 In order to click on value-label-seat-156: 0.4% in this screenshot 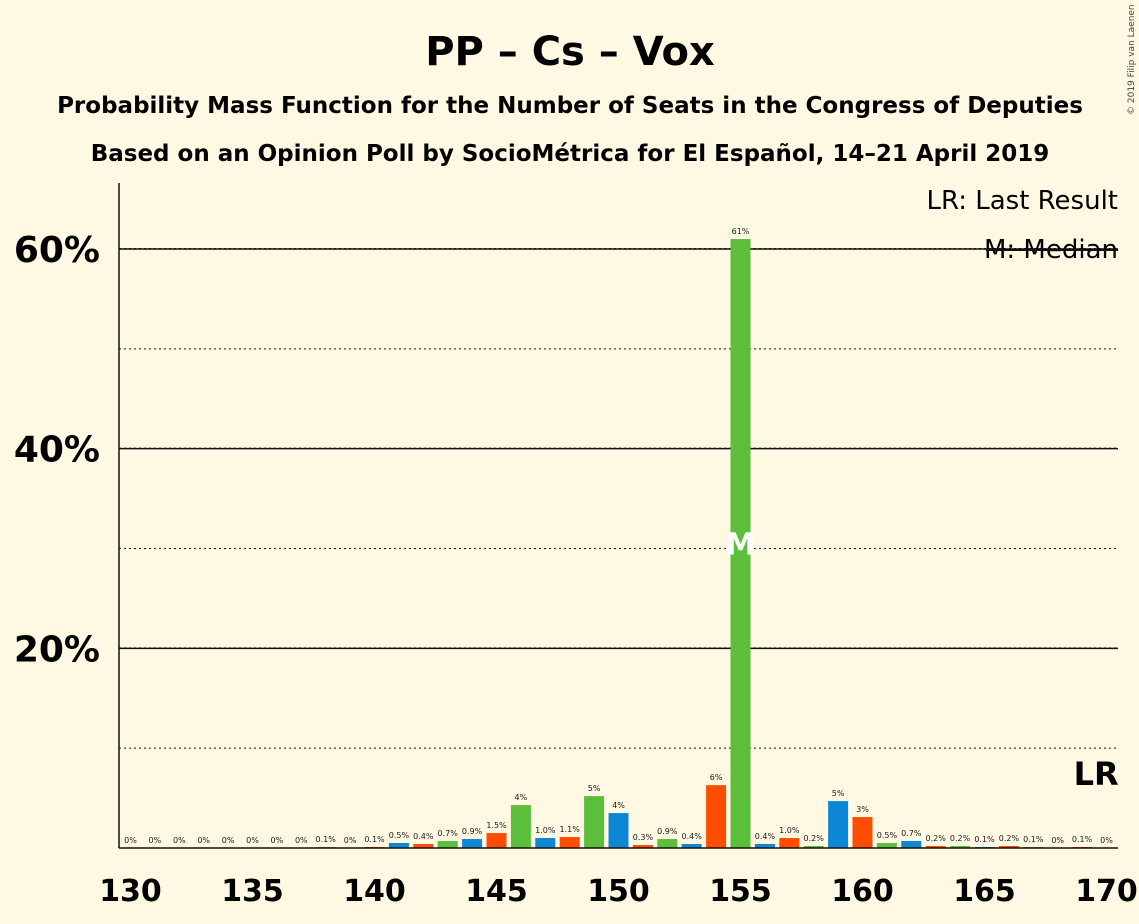, I will do `click(765, 836)`.